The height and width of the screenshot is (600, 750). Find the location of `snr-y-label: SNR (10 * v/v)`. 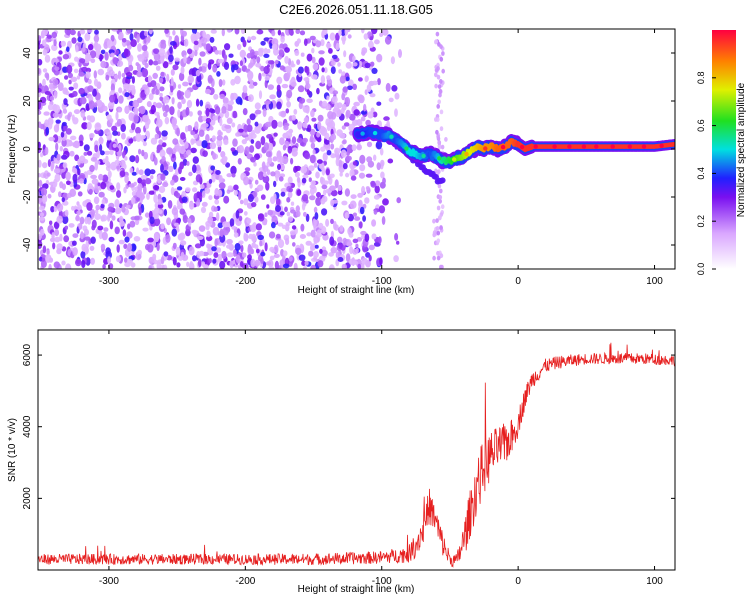

snr-y-label: SNR (10 * v/v) is located at coordinates (12, 450).